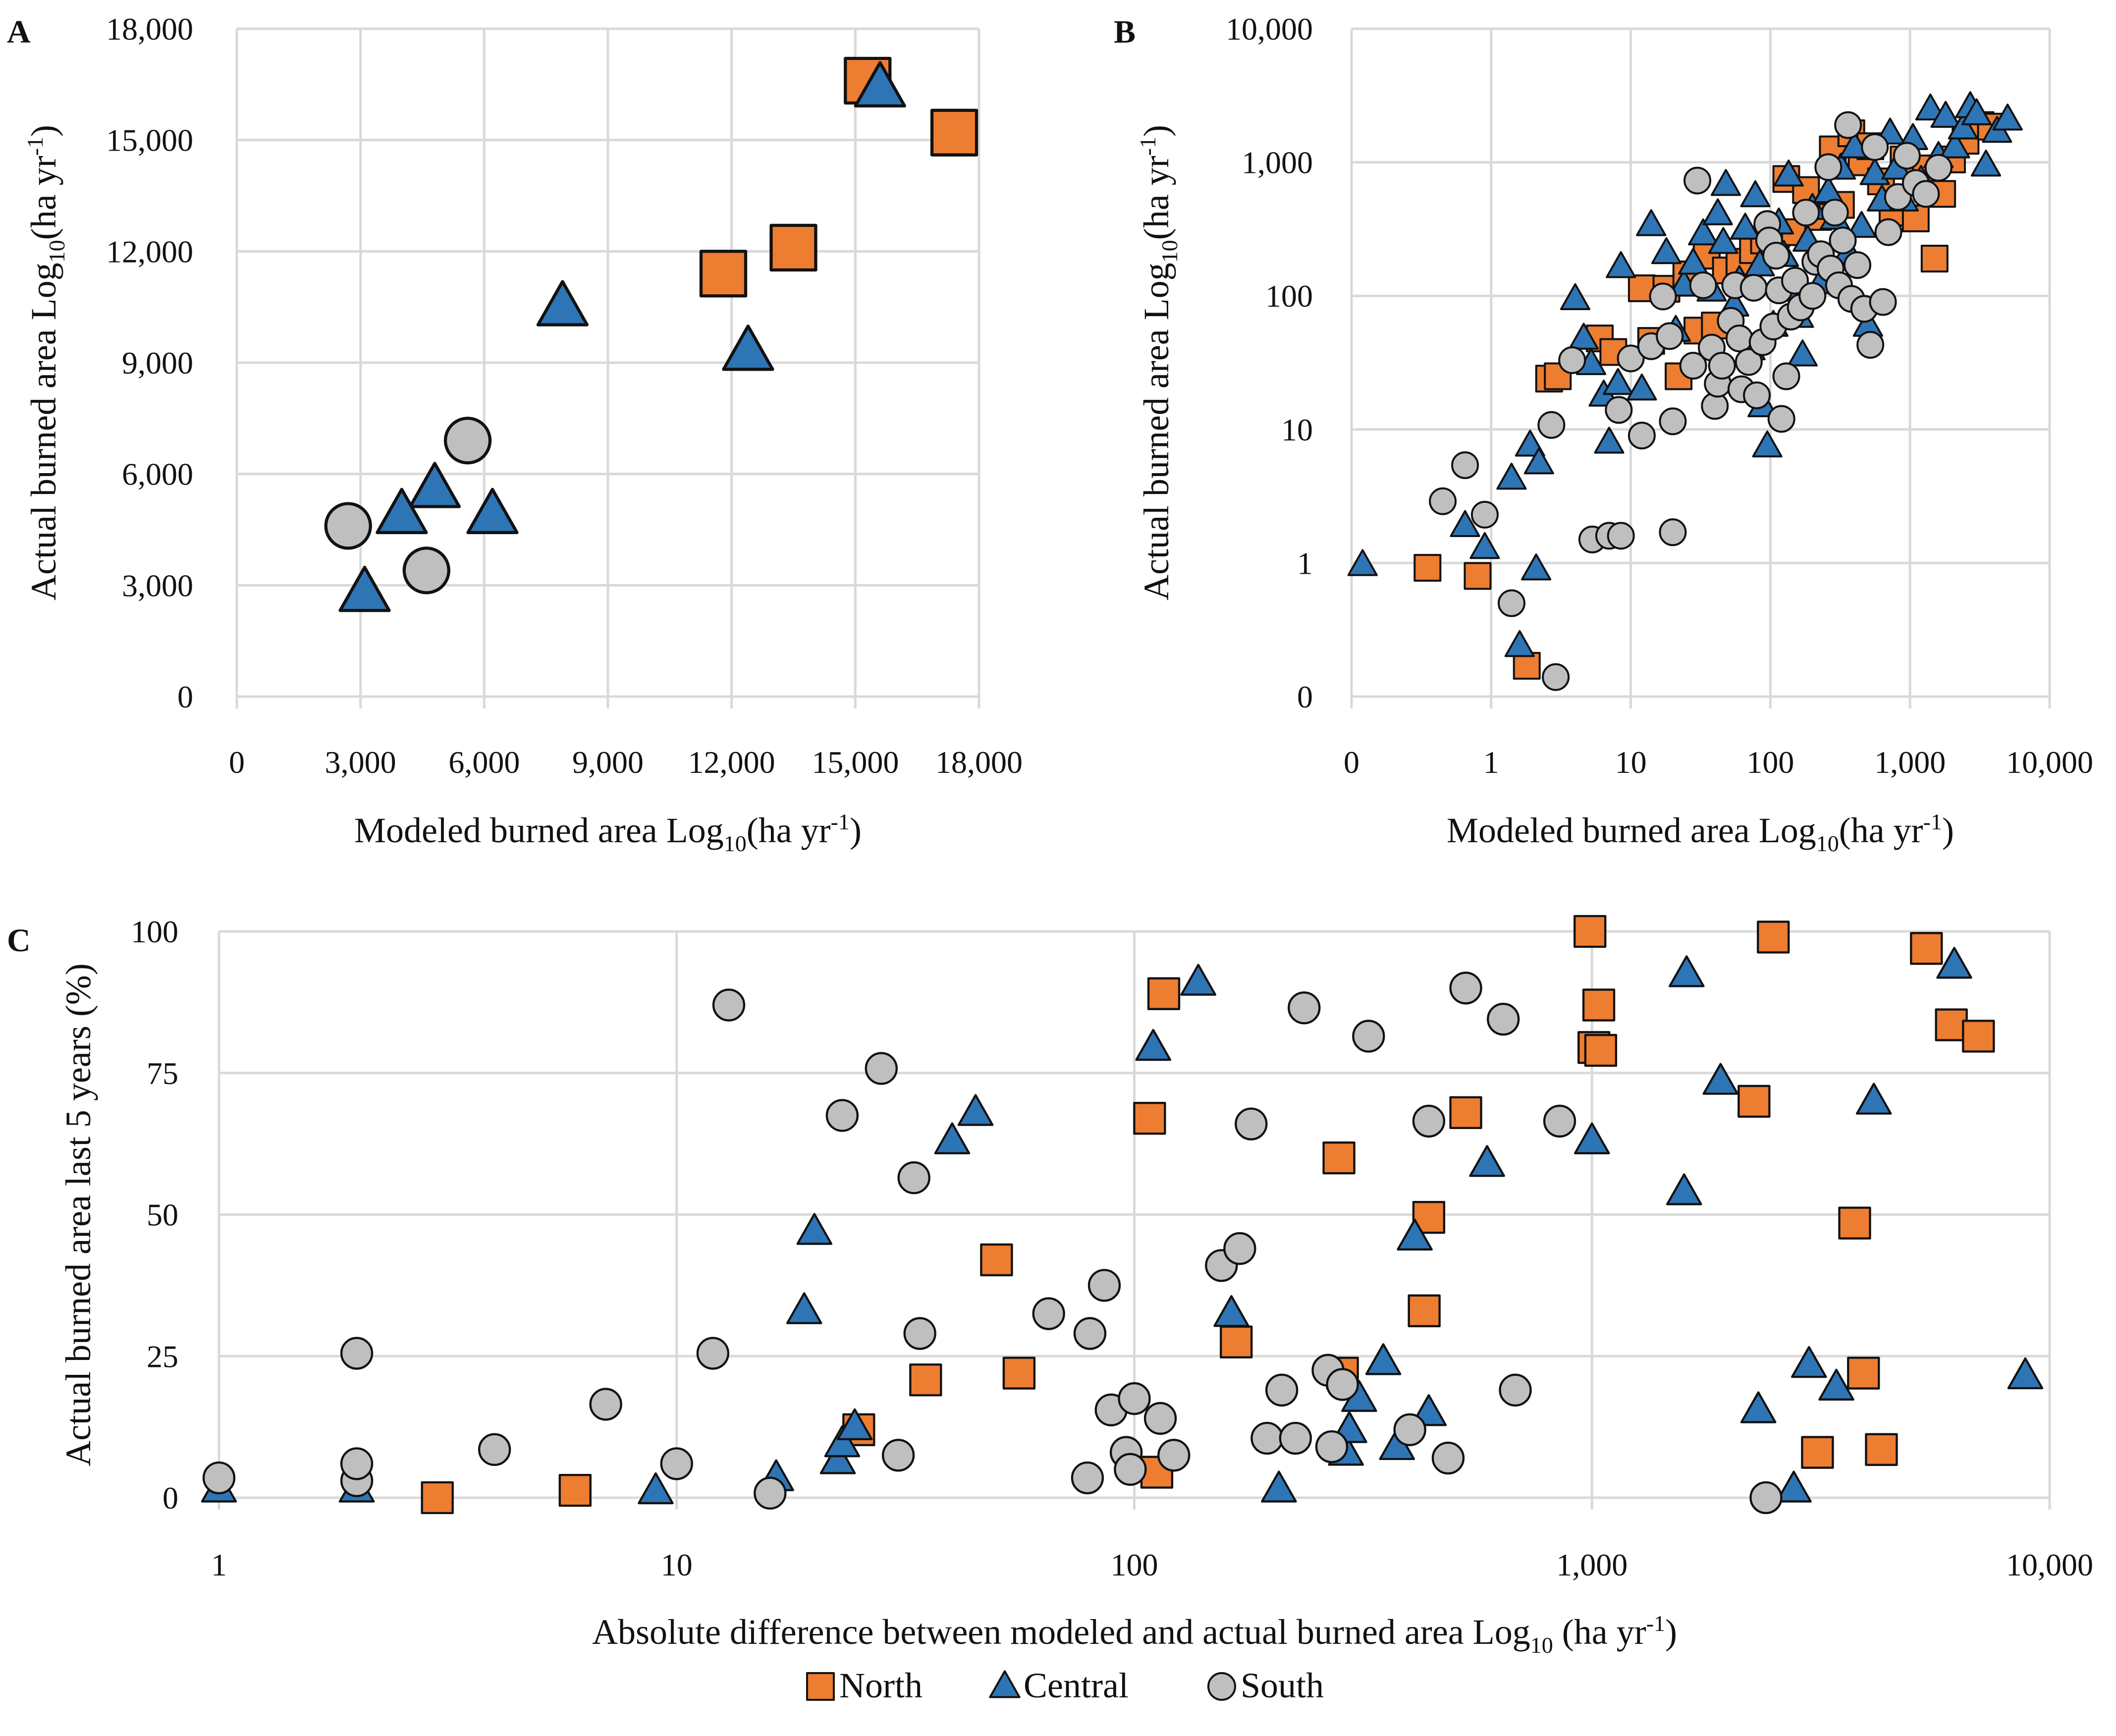 This screenshot has height=1736, width=2116. I want to click on panel-a-x-axis-label-main: Modeled burned area Log, so click(539, 830).